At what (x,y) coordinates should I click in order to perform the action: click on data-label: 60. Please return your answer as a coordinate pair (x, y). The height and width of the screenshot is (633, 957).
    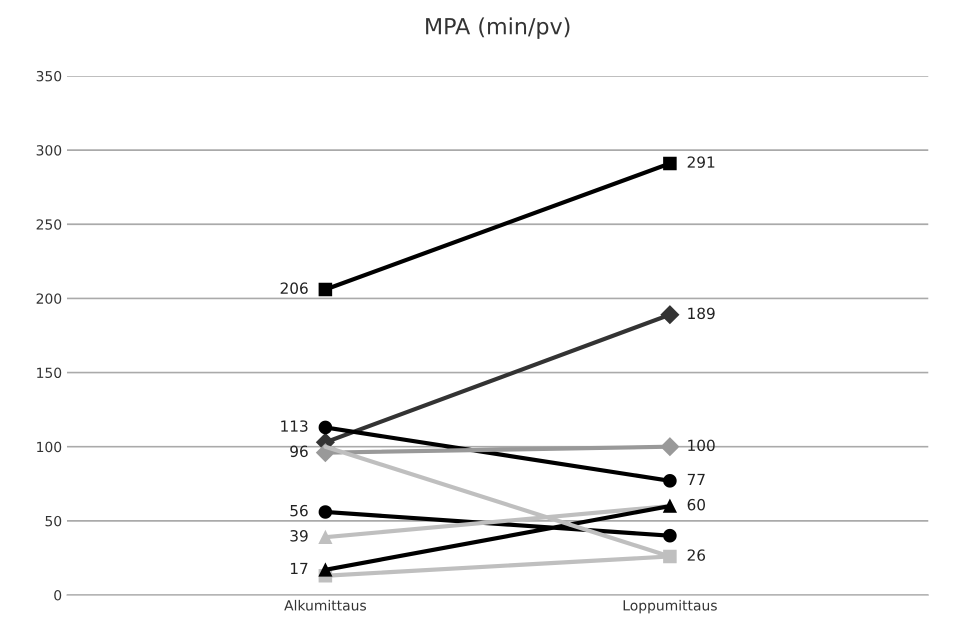
    Looking at the image, I should click on (696, 504).